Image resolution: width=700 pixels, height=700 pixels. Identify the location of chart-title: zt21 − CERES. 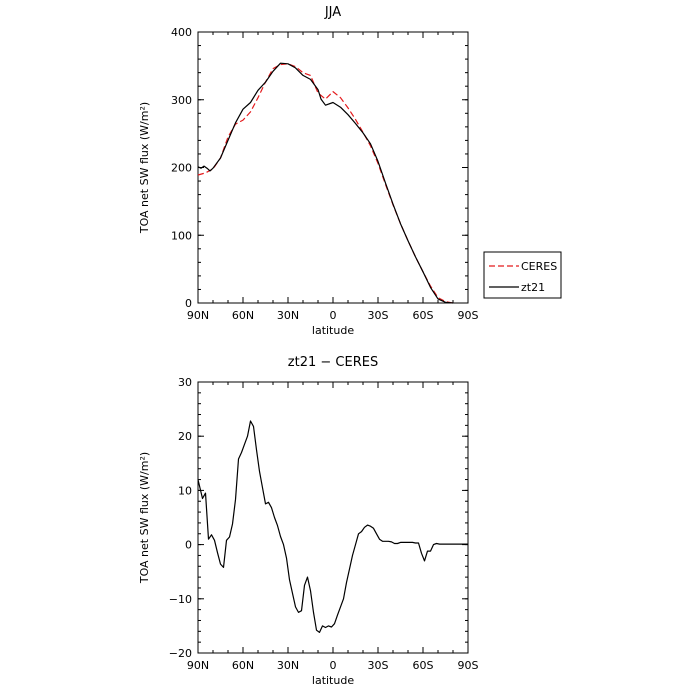
(333, 362).